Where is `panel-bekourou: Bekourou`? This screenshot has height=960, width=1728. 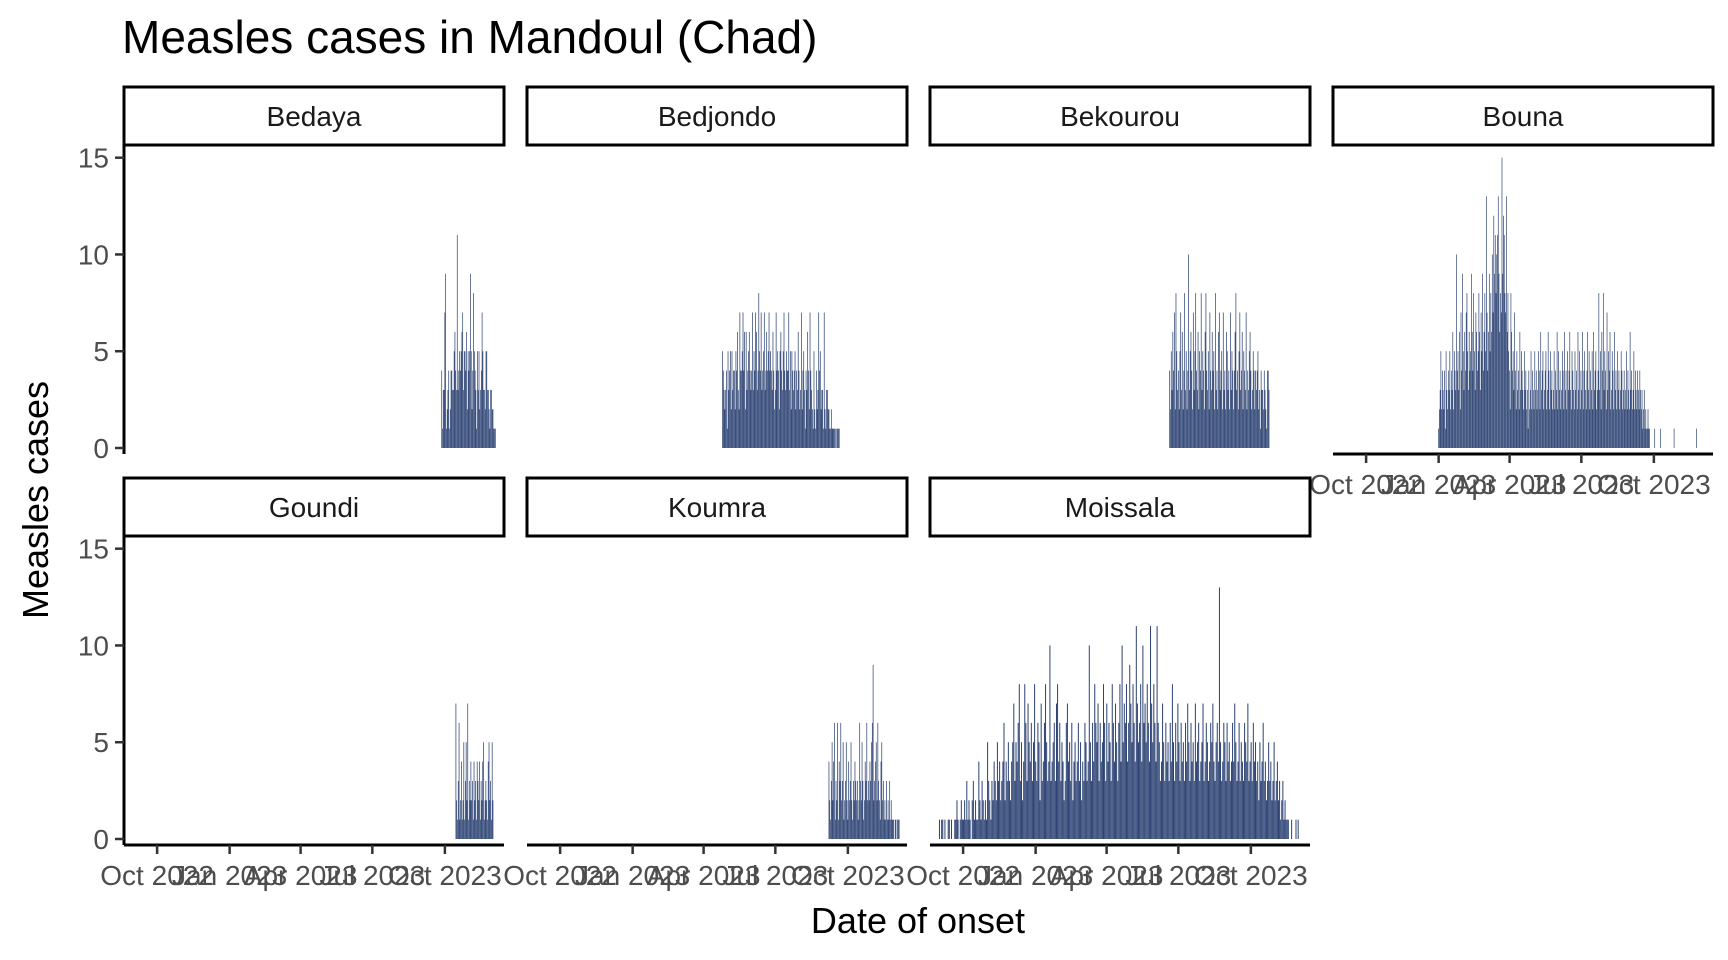 panel-bekourou: Bekourou is located at coordinates (1120, 266).